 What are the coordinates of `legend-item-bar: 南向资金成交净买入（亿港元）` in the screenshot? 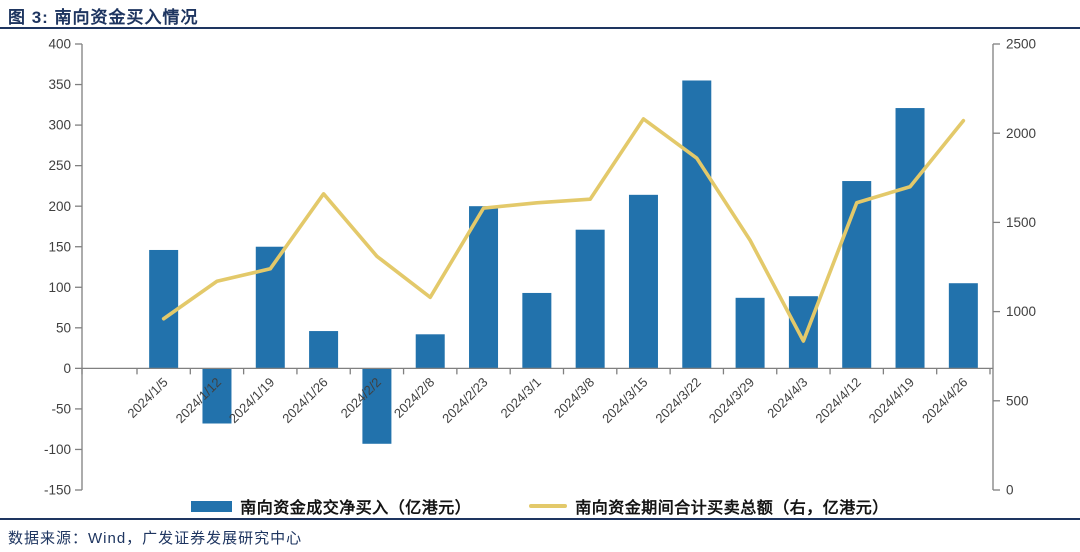 It's located at (331, 506).